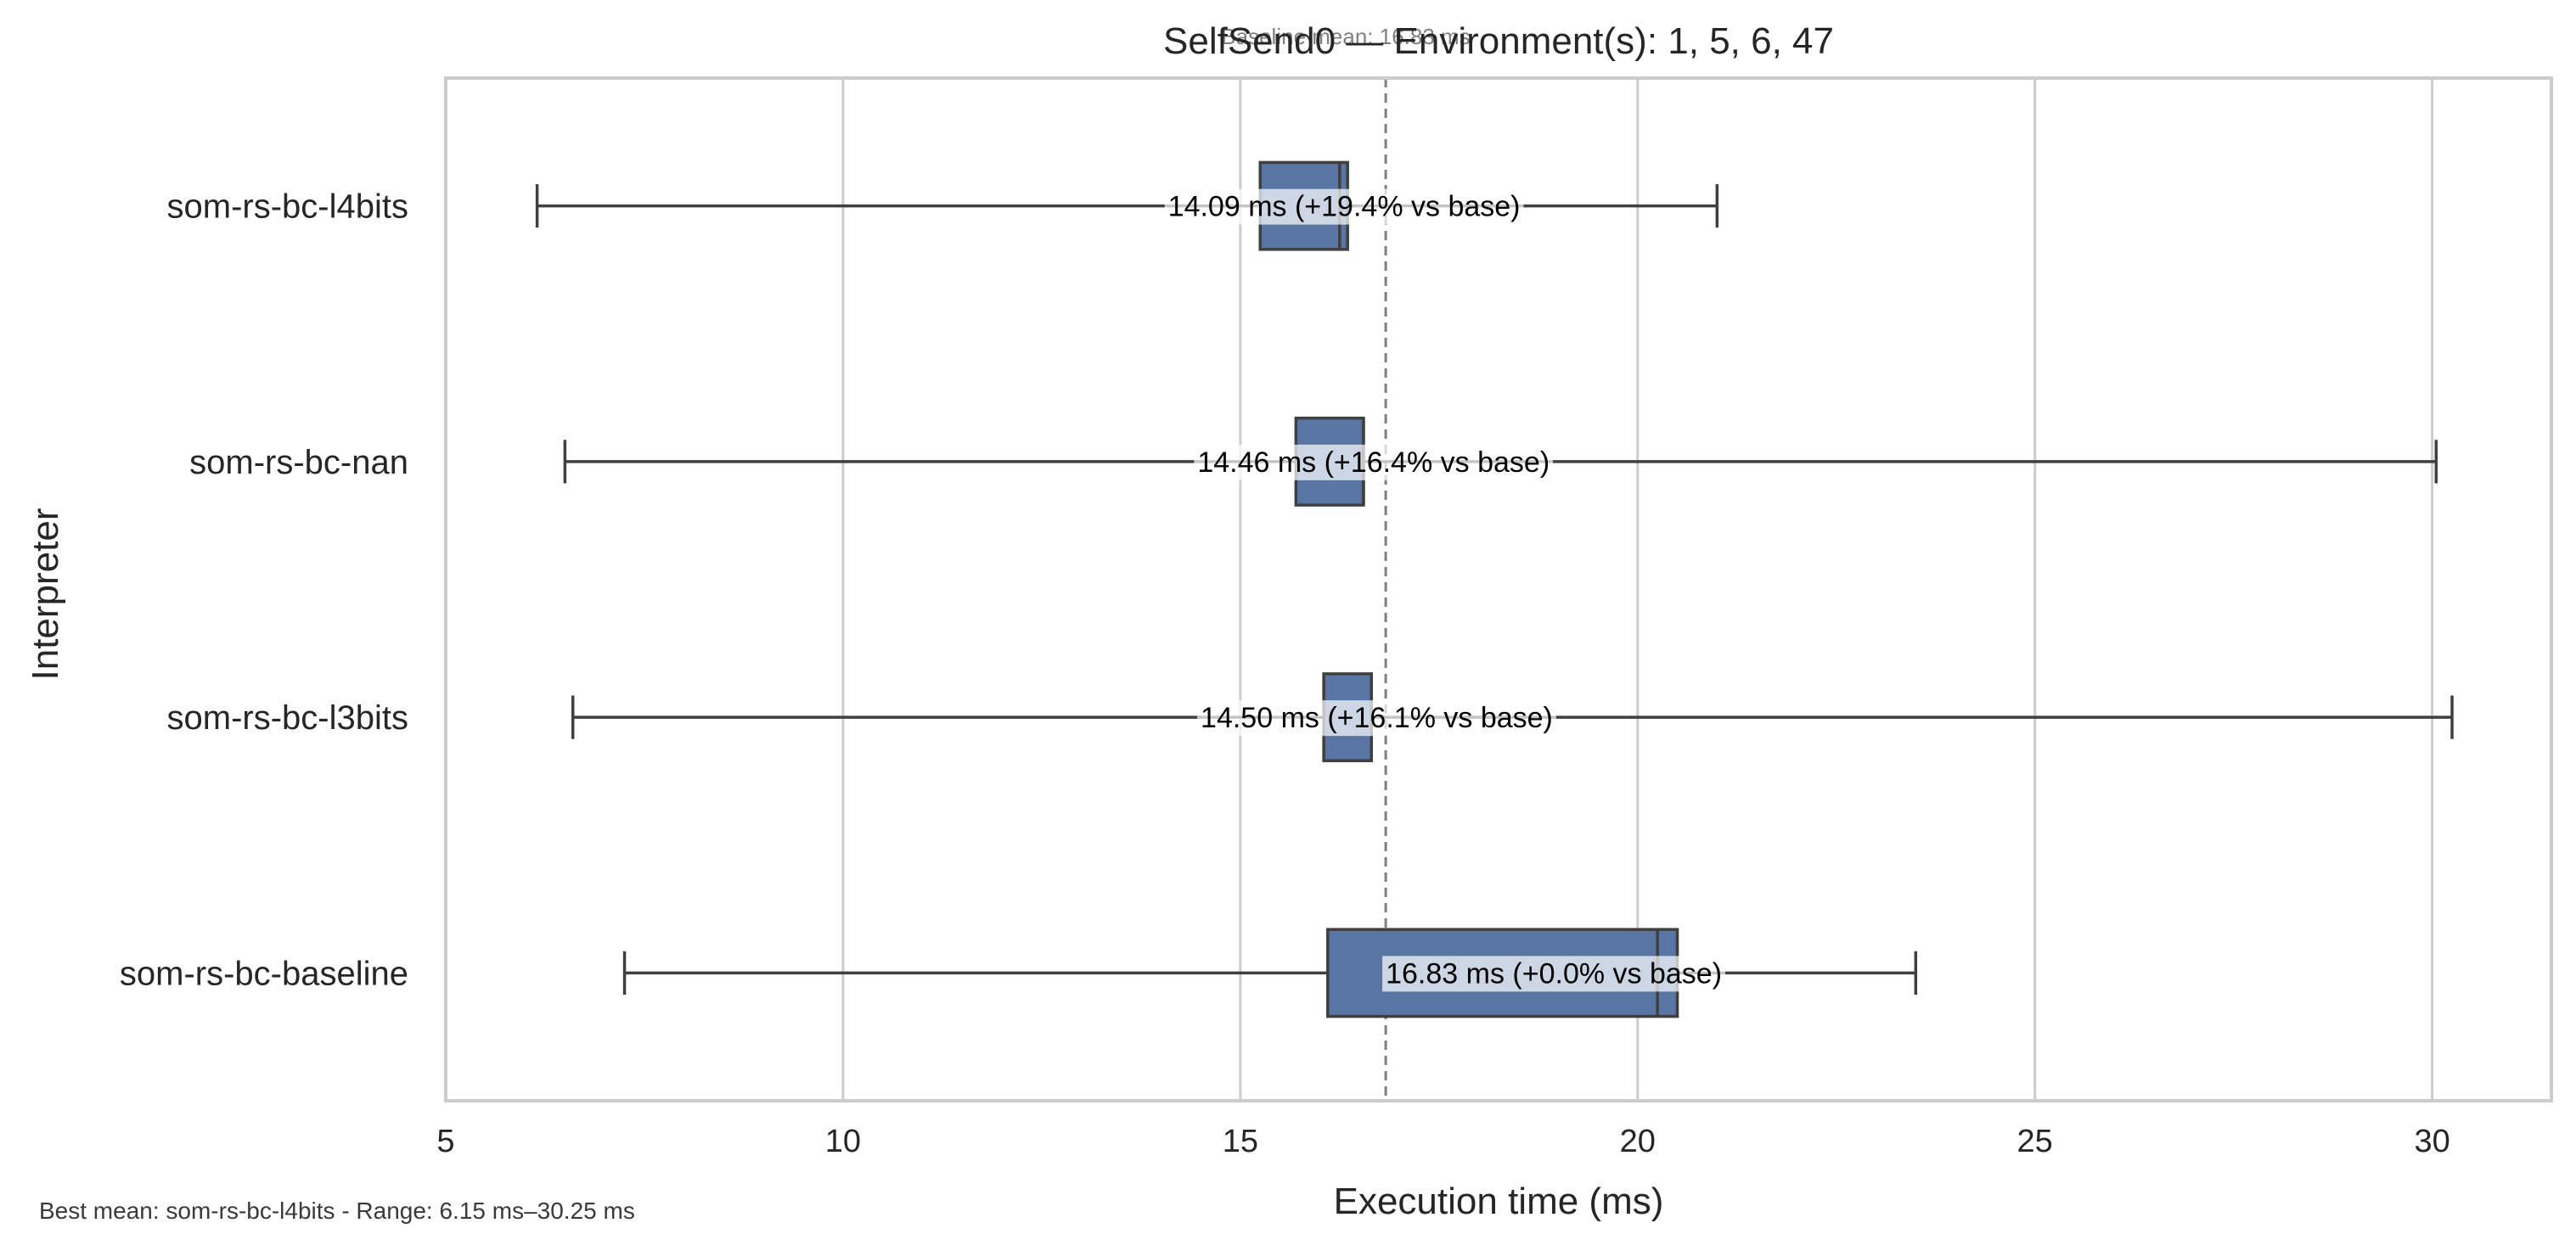  I want to click on annotation-som-rs-bc-l3bits: 14.50 ms (+16.1% vs base), so click(1376, 718).